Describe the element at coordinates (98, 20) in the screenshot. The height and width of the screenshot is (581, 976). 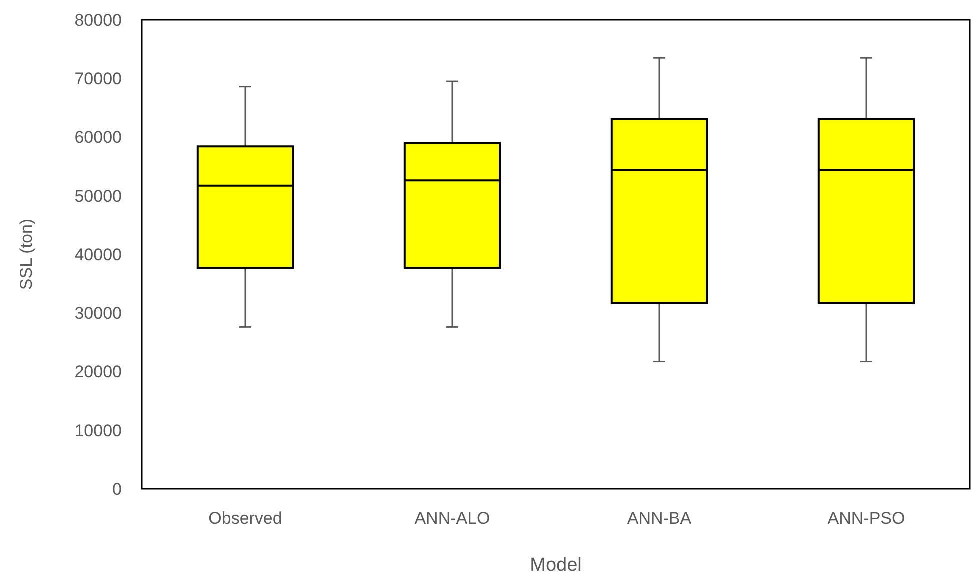
I see `y-tick-label: 80000` at that location.